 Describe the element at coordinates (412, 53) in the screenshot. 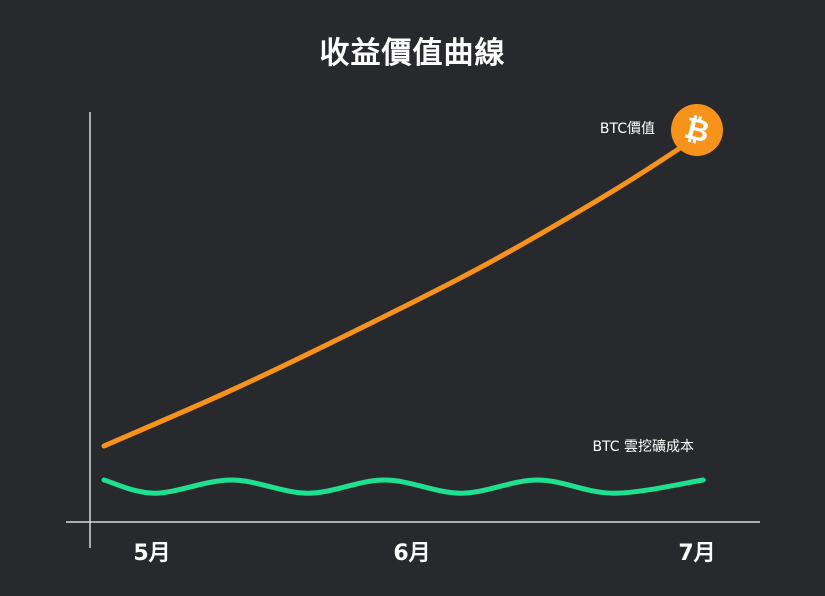

I see `chart-title: 收益價值曲線` at that location.